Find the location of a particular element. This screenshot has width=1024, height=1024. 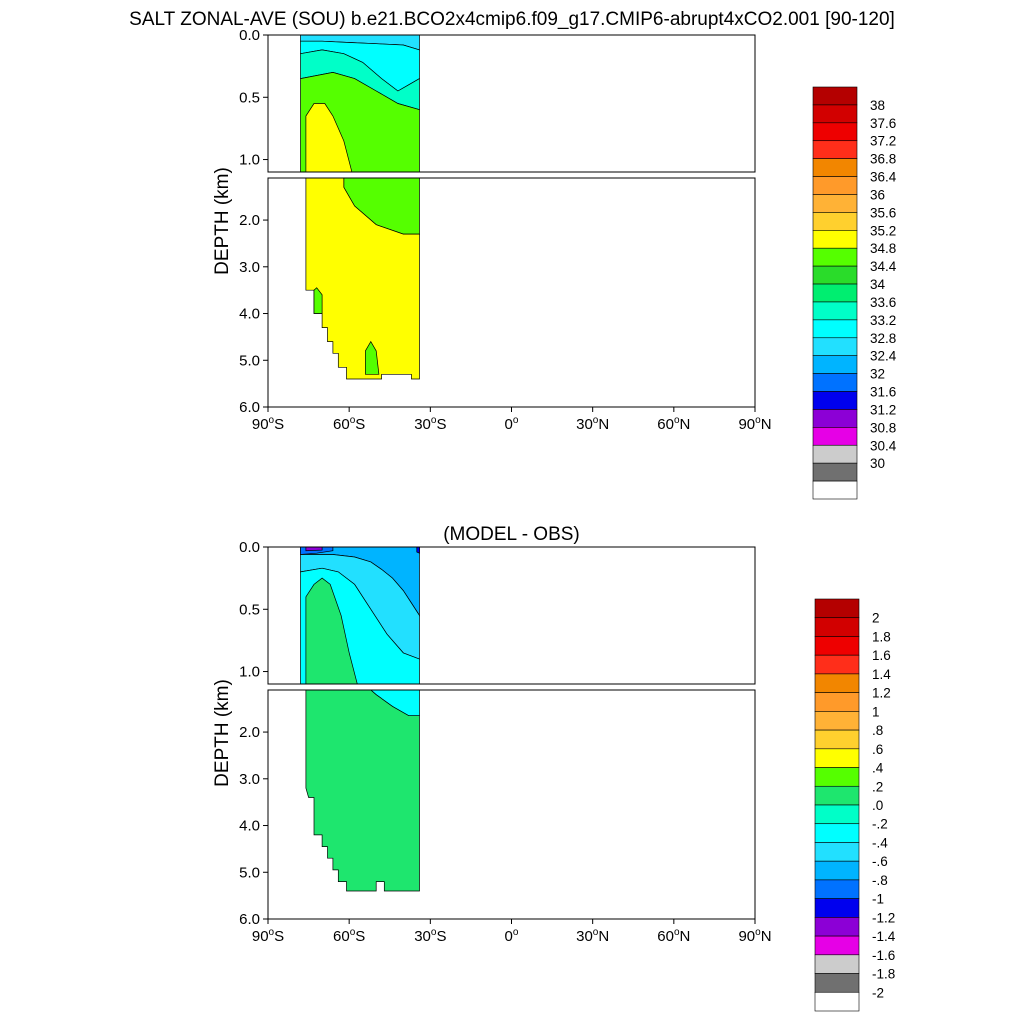

colorbar-label: 38 is located at coordinates (877, 105).